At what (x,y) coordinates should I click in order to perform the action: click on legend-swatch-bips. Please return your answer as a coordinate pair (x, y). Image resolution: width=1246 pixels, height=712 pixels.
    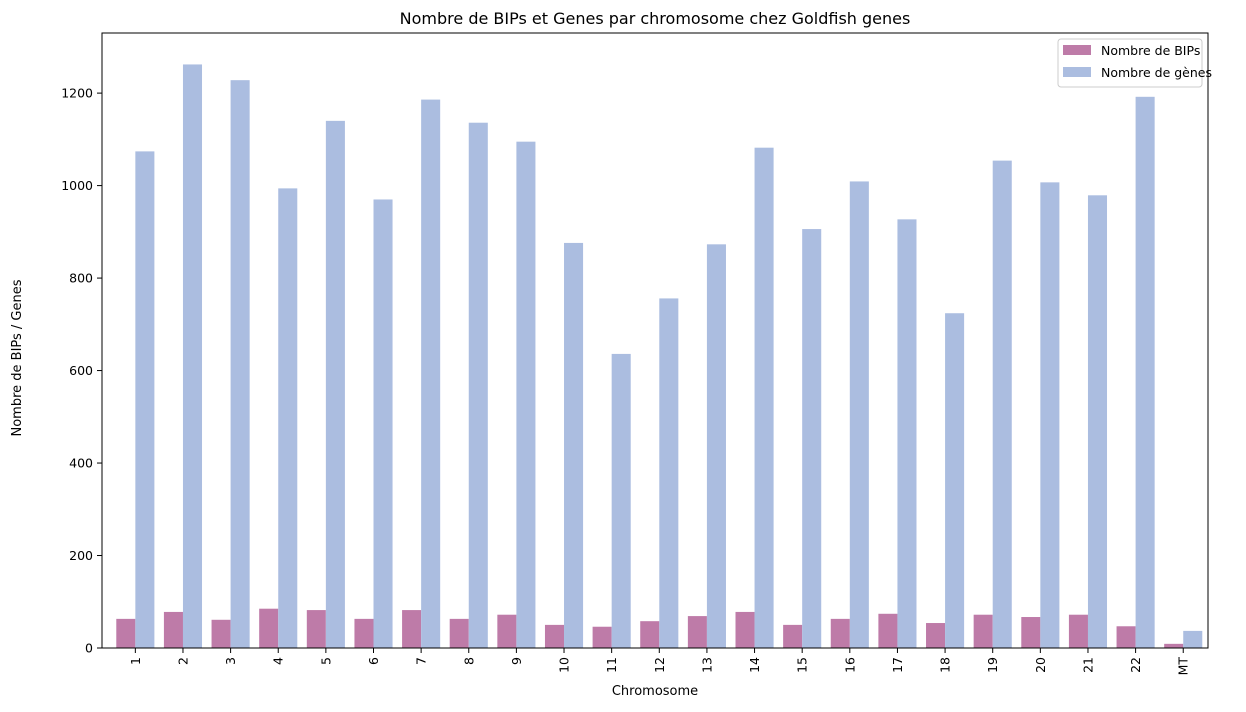
    Looking at the image, I should click on (1077, 50).